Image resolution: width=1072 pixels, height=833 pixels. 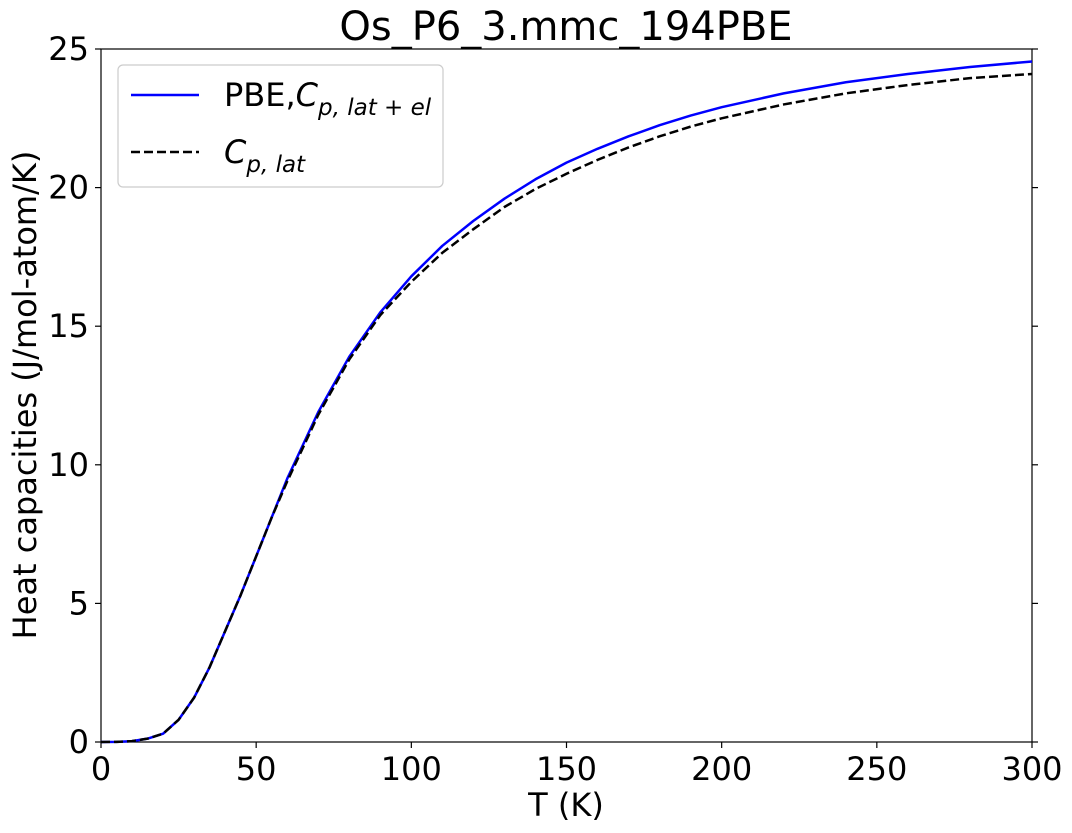 What do you see at coordinates (721, 769) in the screenshot?
I see `x-tick-label: 200` at bounding box center [721, 769].